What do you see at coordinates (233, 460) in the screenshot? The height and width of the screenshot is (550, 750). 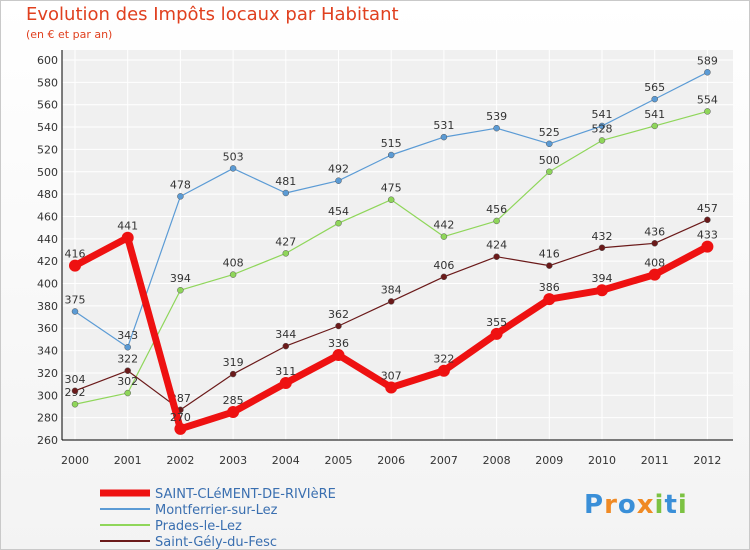 I see `x-tick-label: 2003` at bounding box center [233, 460].